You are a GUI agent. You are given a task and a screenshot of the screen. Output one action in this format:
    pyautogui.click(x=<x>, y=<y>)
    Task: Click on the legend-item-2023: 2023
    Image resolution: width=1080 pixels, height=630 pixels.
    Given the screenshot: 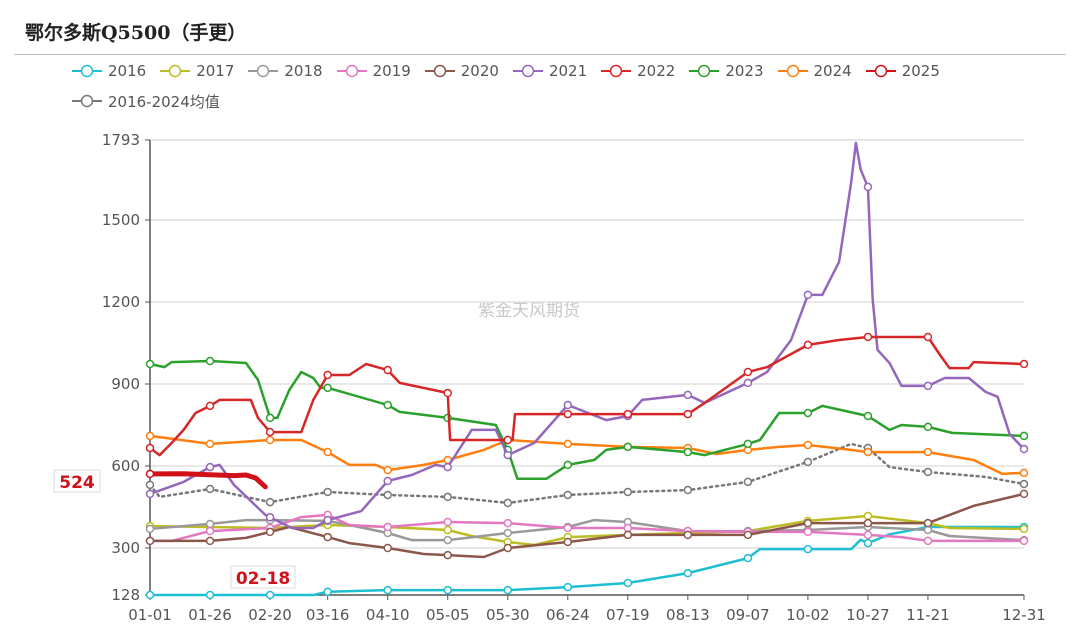 What is the action you would take?
    pyautogui.click(x=726, y=71)
    